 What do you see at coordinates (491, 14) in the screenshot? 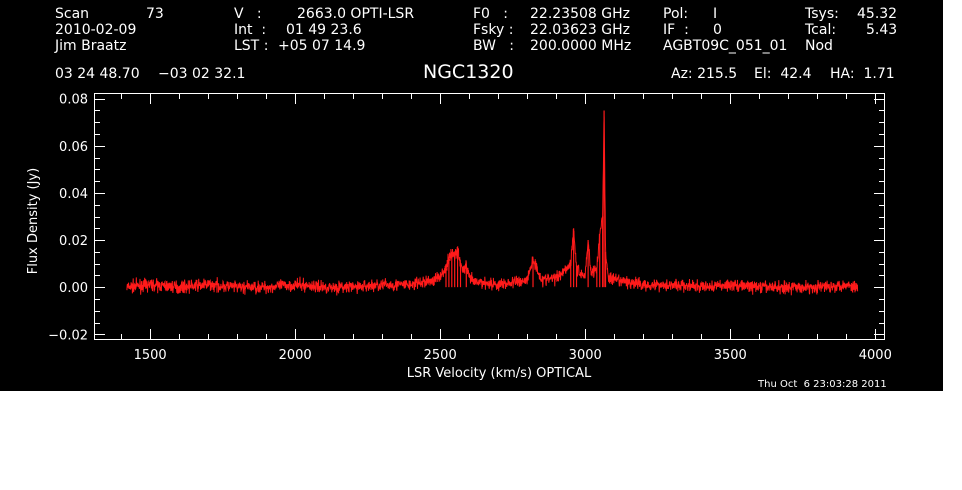
I see `f0-label: F0 :` at bounding box center [491, 14].